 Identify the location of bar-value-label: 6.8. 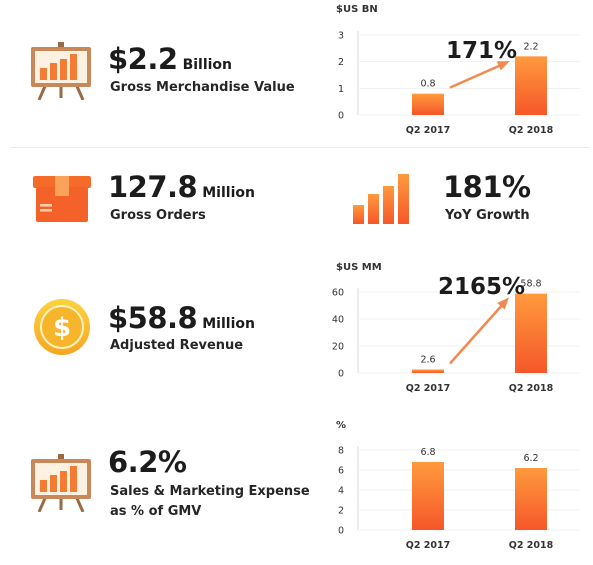
(427, 452).